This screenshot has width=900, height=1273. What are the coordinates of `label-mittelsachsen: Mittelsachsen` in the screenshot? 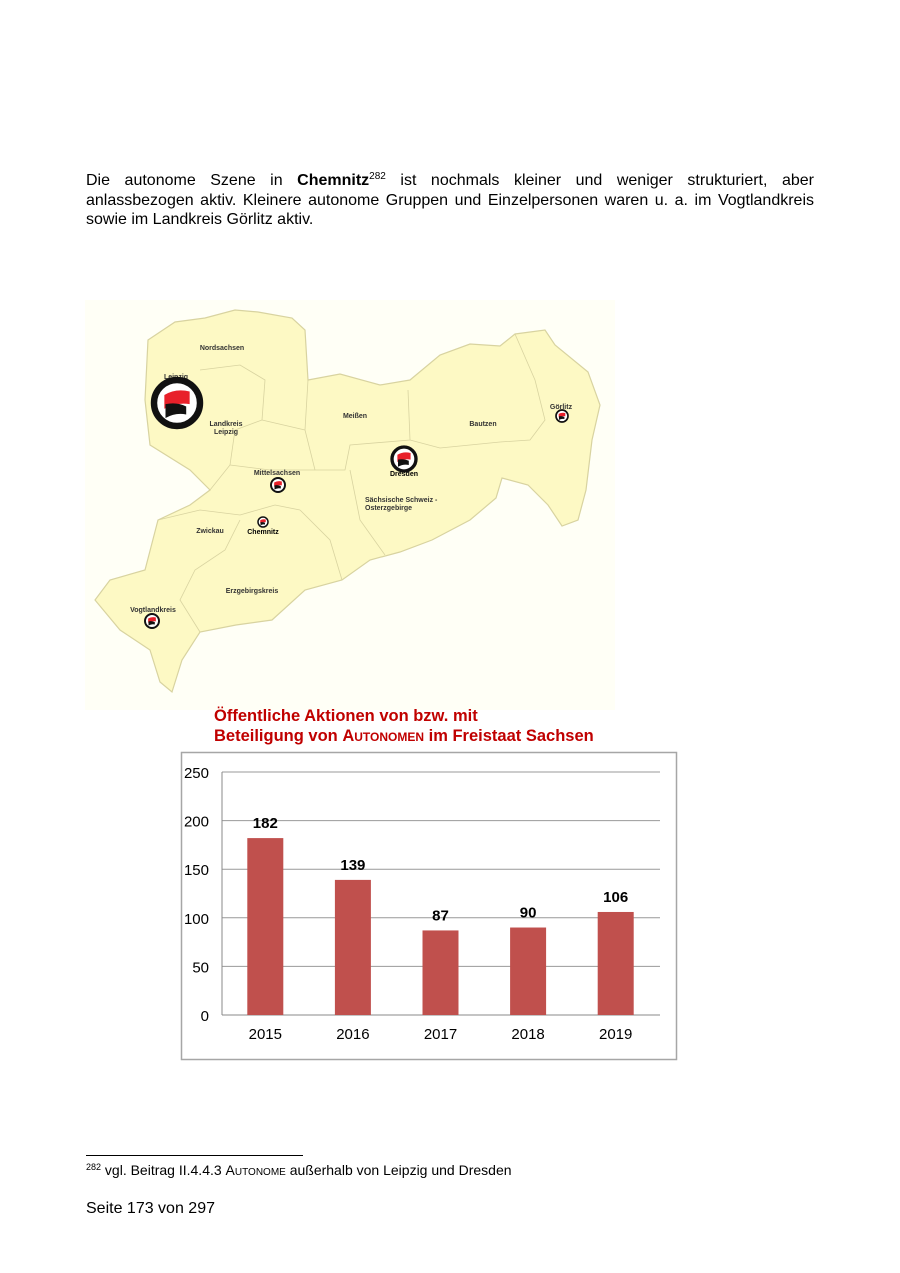 It's located at (277, 473).